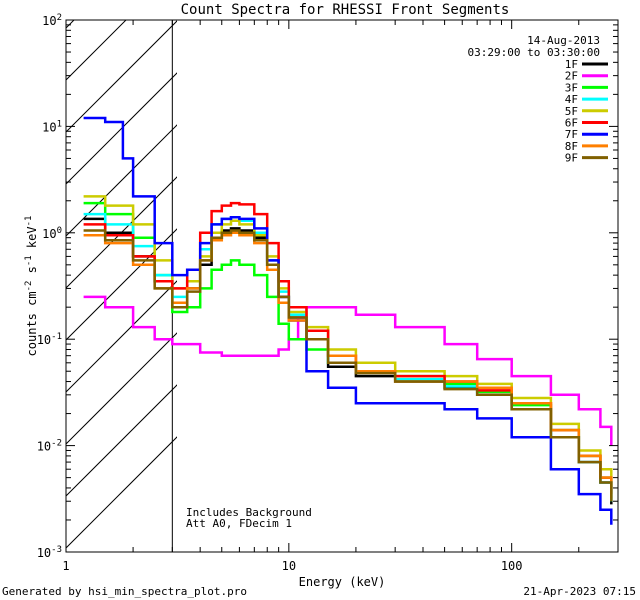 The width and height of the screenshot is (640, 600). I want to click on date-label: 14-Aug-2013, so click(563, 40).